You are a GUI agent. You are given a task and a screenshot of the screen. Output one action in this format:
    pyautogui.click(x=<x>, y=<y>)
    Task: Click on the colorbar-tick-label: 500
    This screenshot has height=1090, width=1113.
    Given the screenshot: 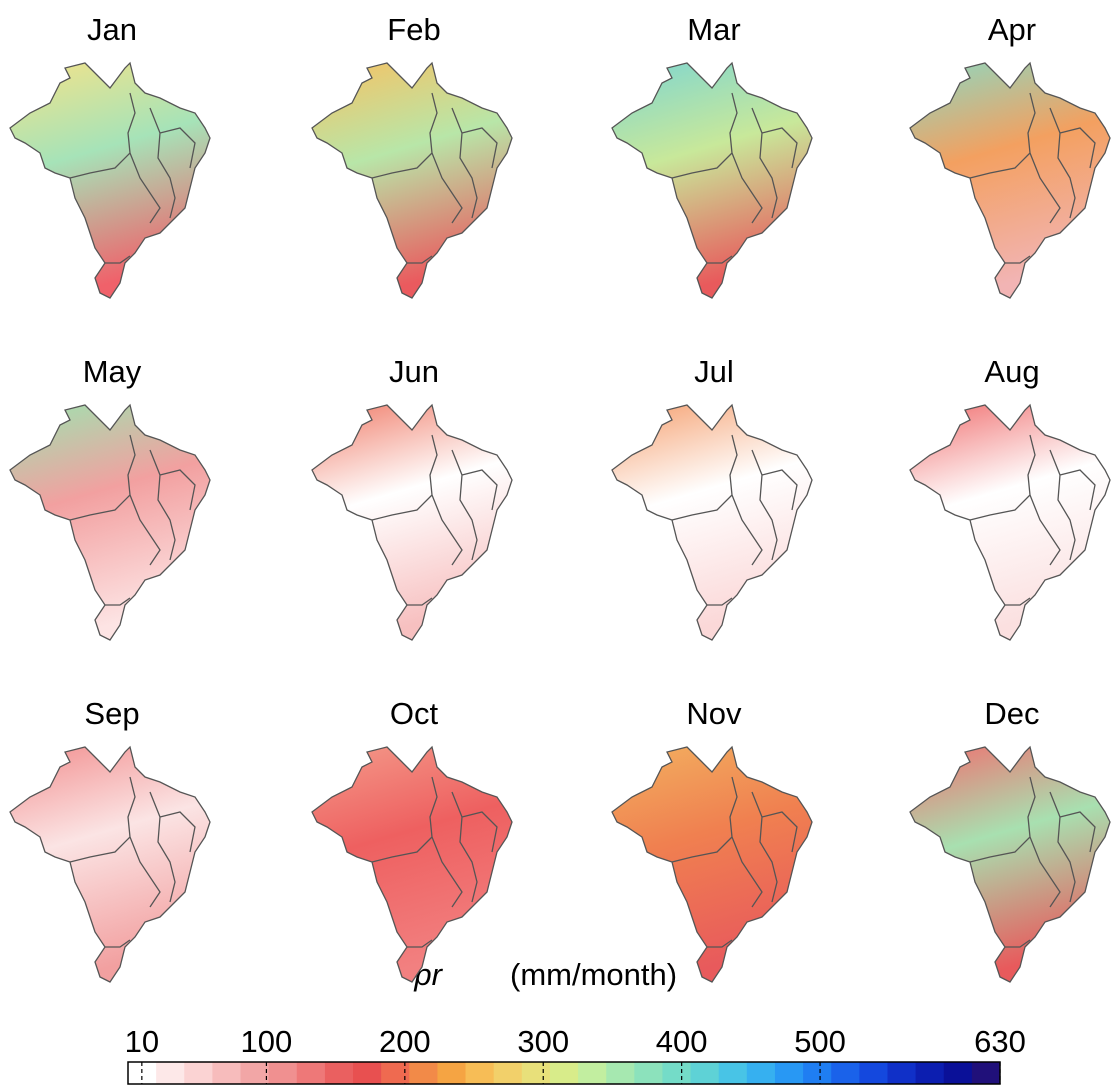 What is the action you would take?
    pyautogui.click(x=820, y=1041)
    